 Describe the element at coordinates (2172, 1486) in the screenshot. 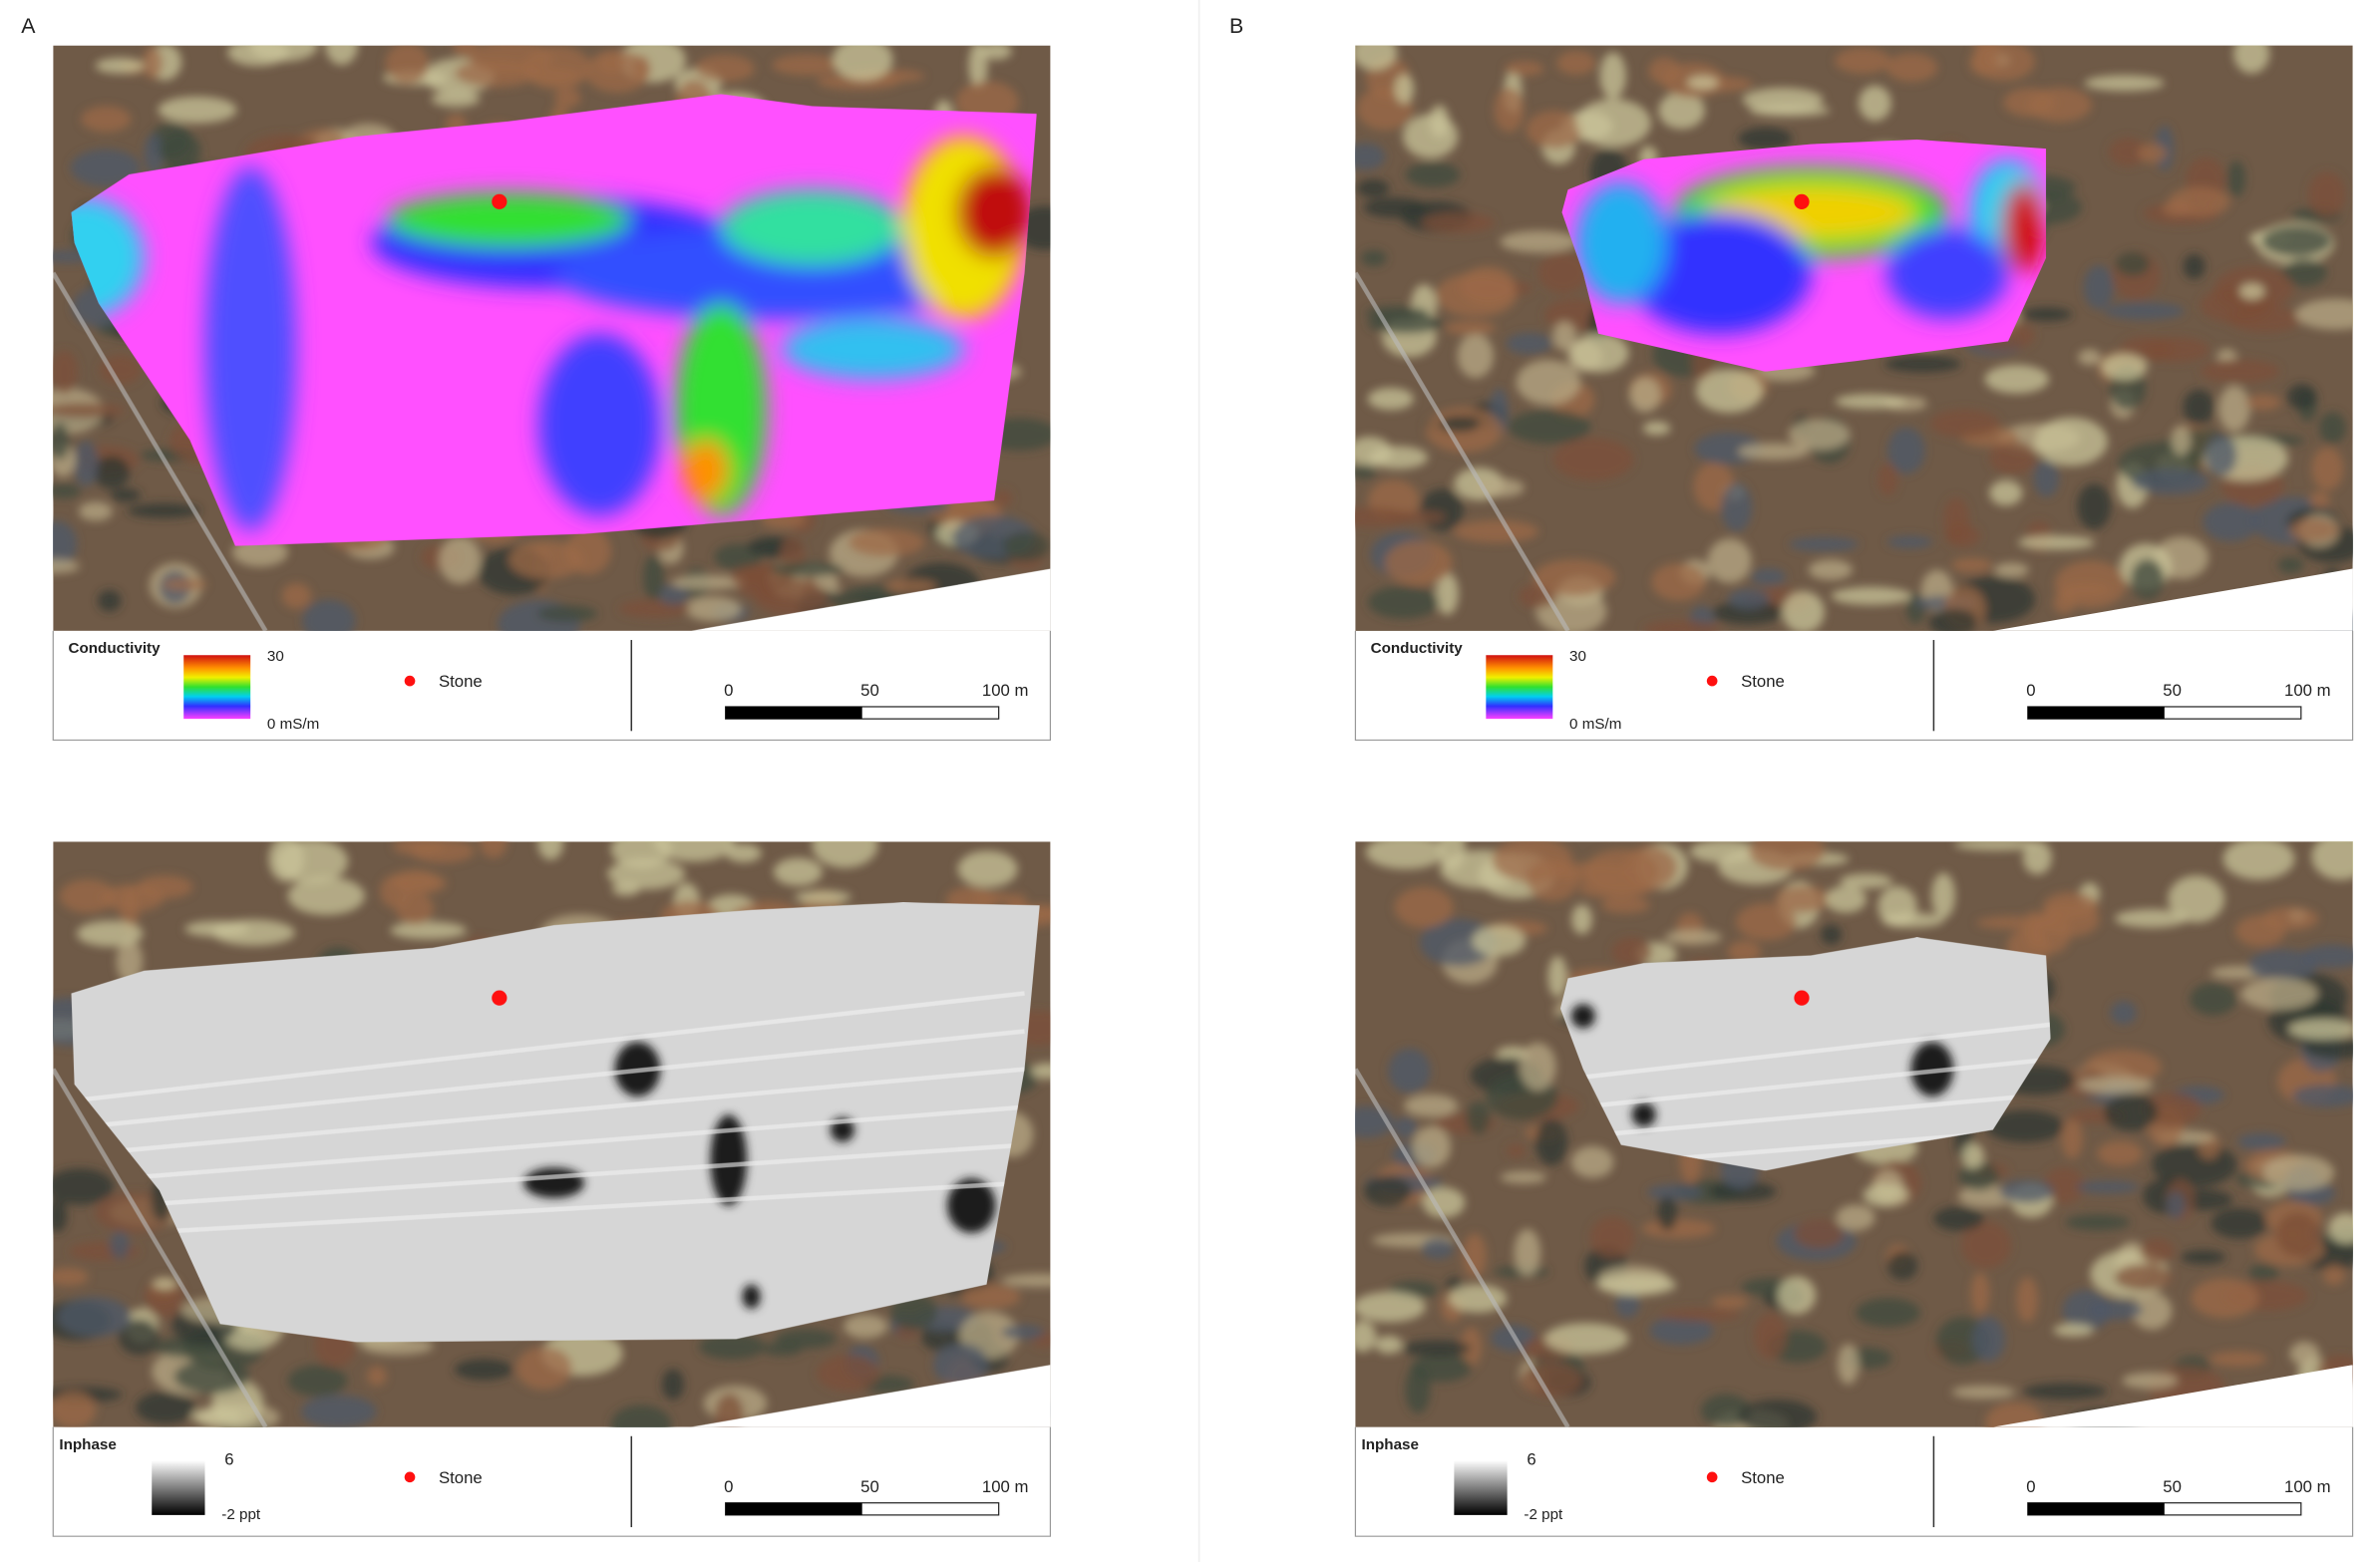

I see `scale-label: 50` at that location.